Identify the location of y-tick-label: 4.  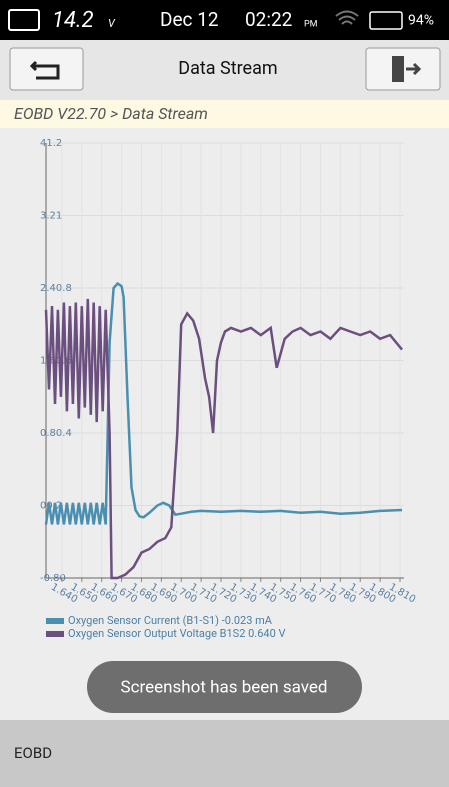
(43, 143).